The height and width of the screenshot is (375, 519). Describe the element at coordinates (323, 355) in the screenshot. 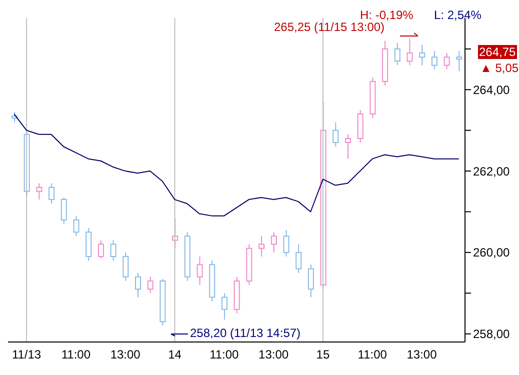

I see `x-tick-label: 15` at that location.